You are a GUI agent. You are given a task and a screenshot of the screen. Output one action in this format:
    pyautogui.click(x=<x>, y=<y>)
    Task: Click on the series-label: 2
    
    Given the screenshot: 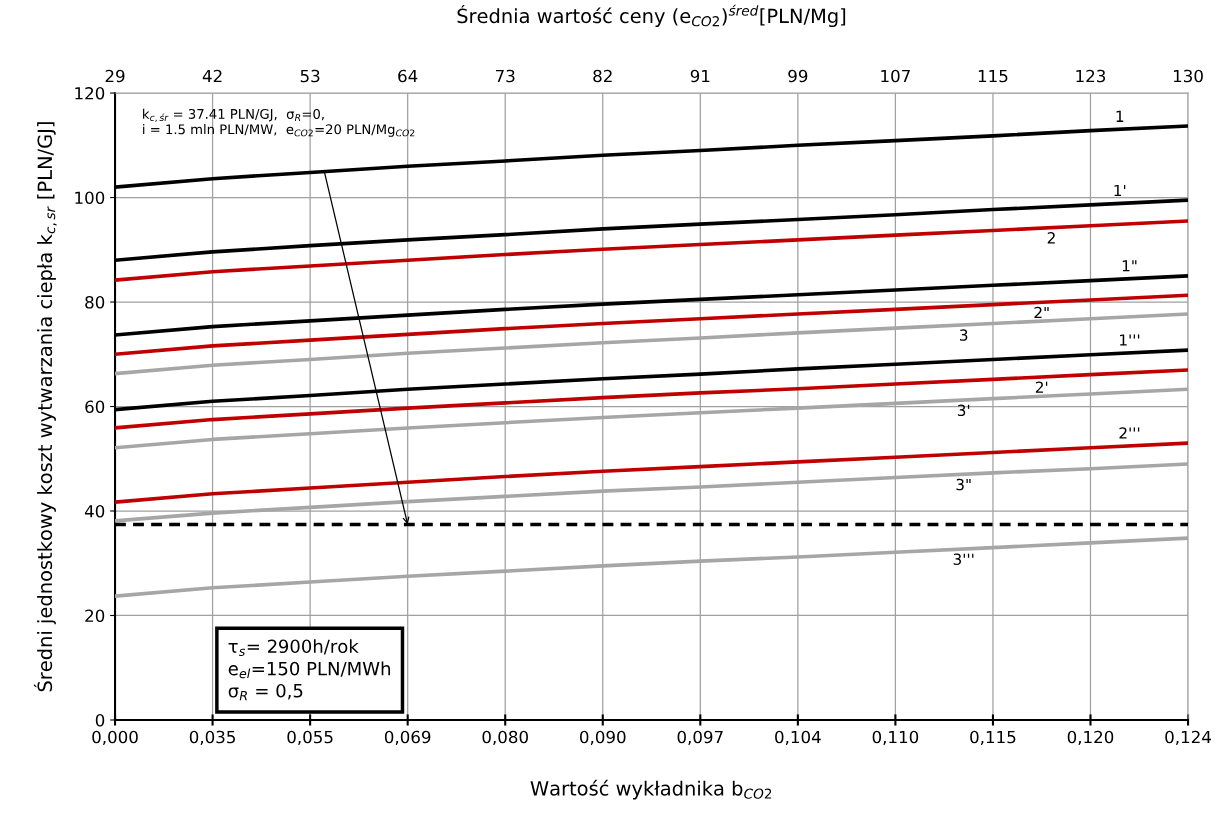 What is the action you would take?
    pyautogui.click(x=1051, y=238)
    